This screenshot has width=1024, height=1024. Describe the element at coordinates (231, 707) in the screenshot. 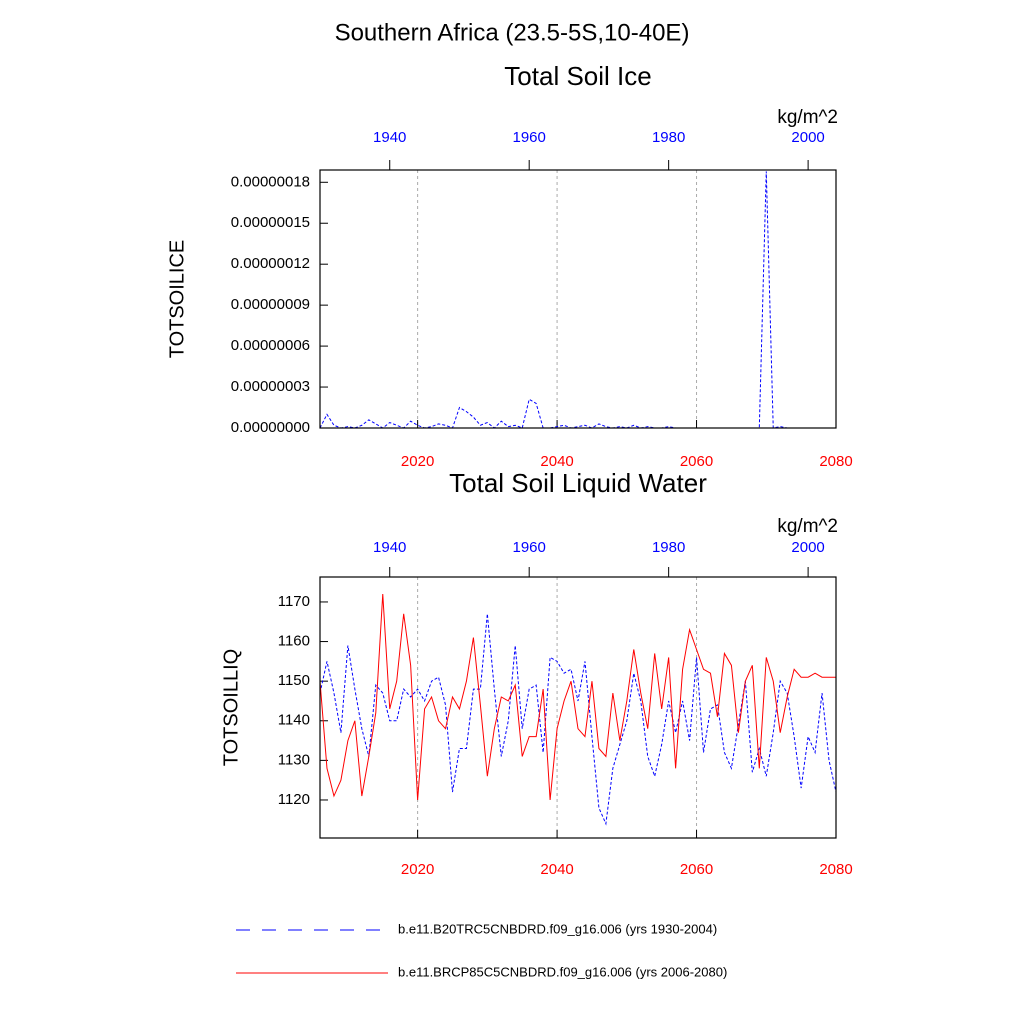

I see `y-axis-label: TOTSOILLIQ` at that location.